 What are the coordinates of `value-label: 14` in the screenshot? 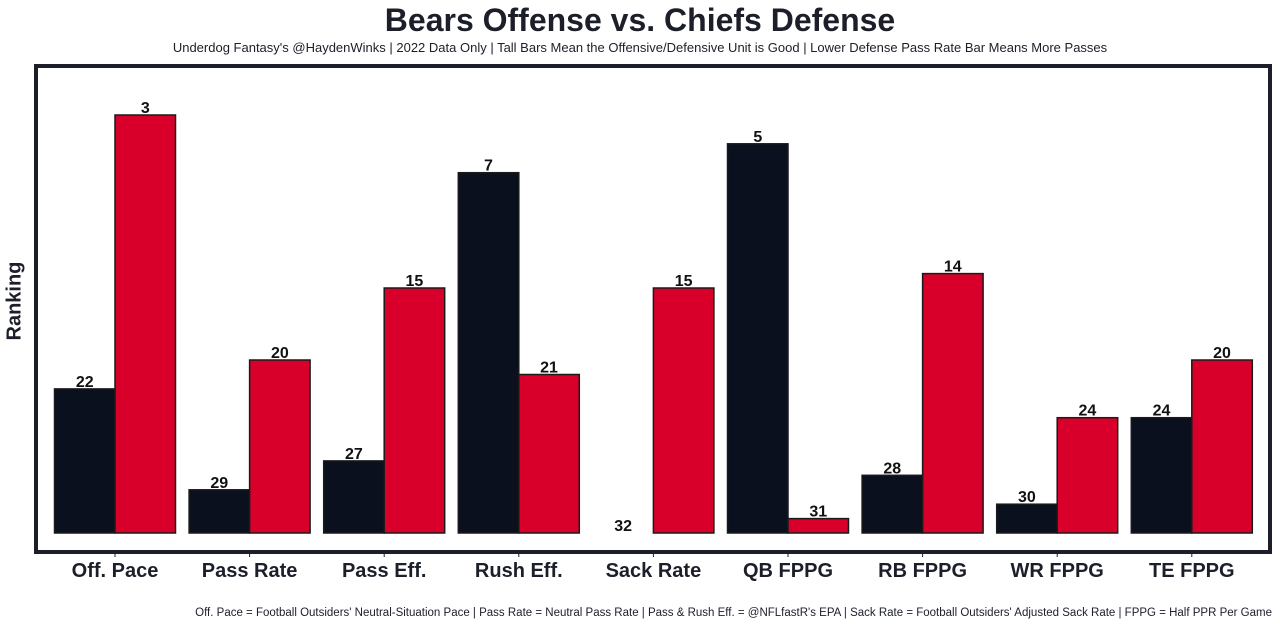 It's located at (953, 267).